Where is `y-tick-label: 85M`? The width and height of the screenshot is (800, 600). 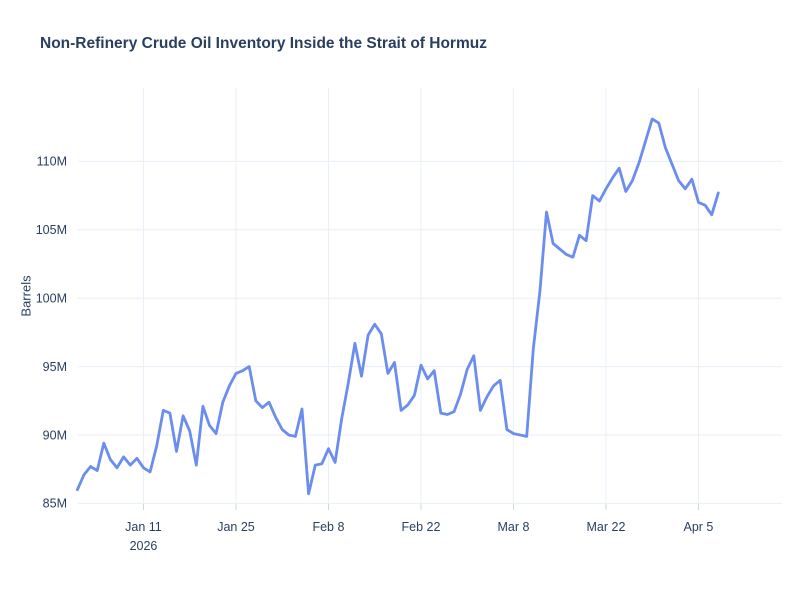 y-tick-label: 85M is located at coordinates (55, 504).